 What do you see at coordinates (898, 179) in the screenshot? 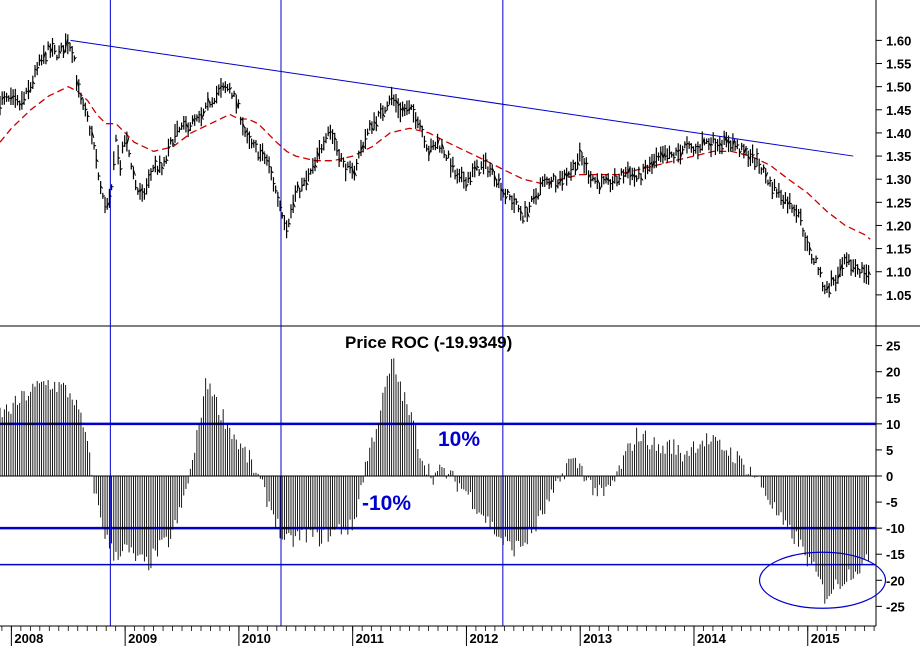
I see `price-y-tick-label: 1.30` at bounding box center [898, 179].